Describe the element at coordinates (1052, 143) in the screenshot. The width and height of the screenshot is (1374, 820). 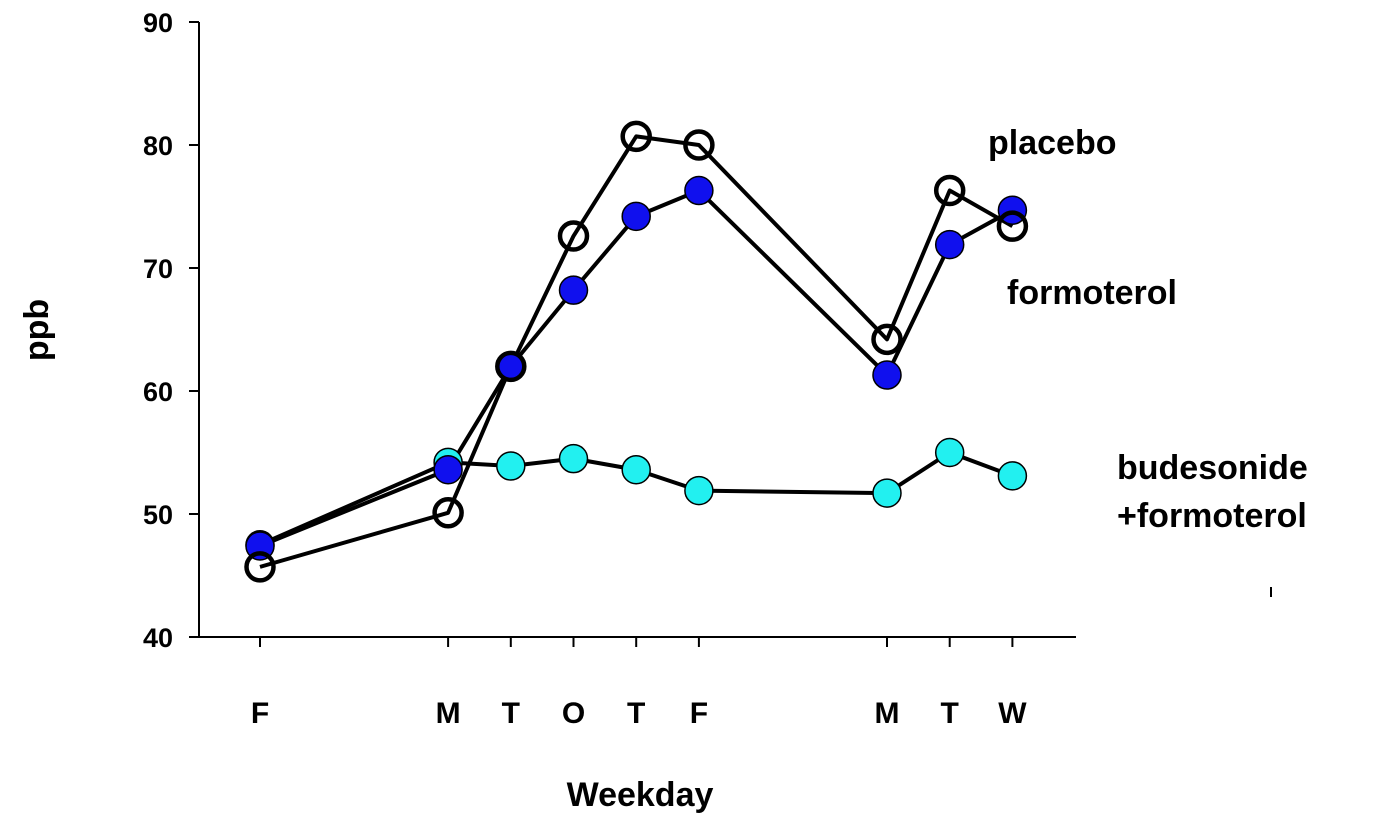
I see `series-label-placebo: placebo` at that location.